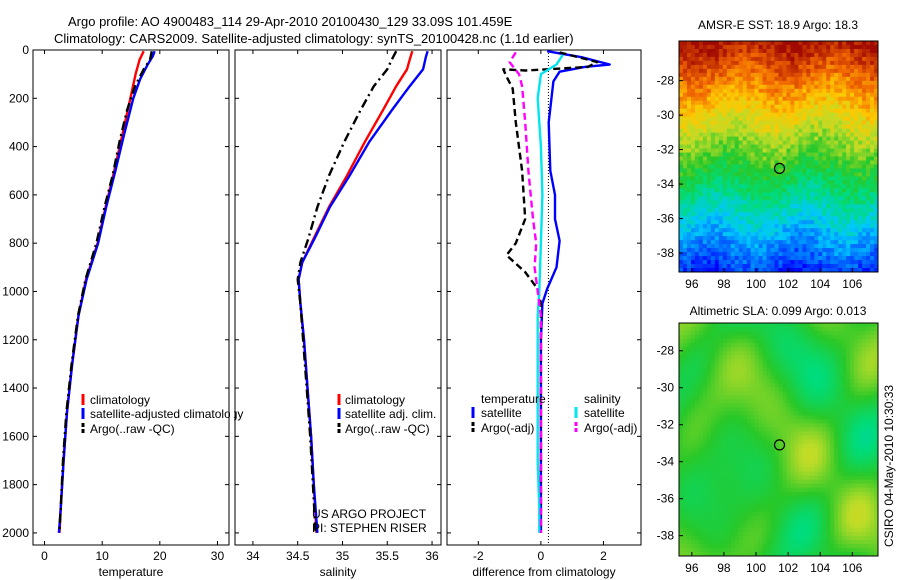  What do you see at coordinates (232, 417) in the screenshot?
I see `temperature-legend-clip` at bounding box center [232, 417].